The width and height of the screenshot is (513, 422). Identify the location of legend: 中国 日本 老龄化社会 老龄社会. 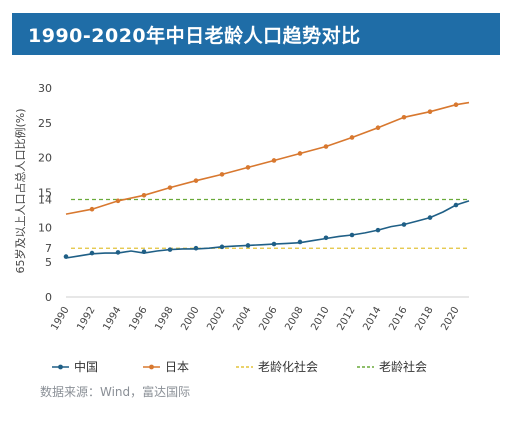
(239, 366).